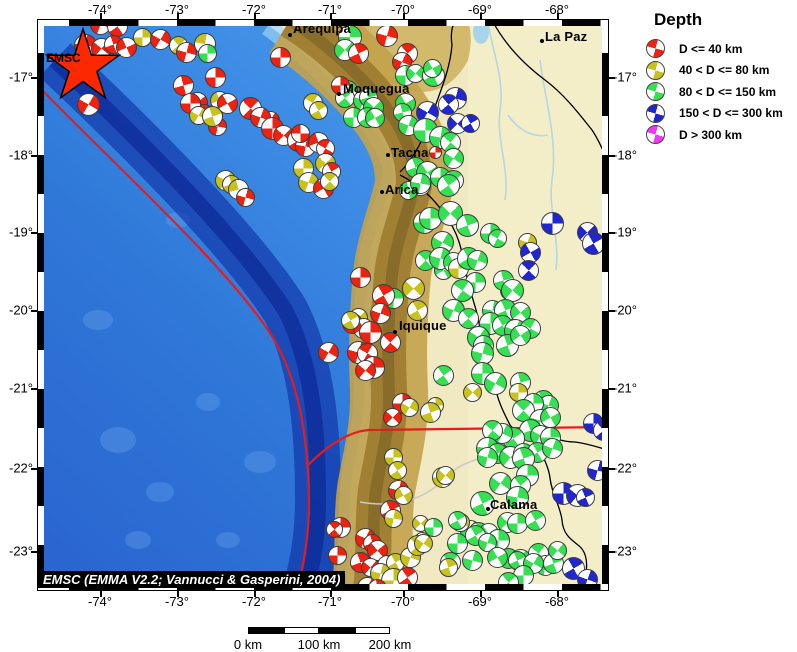 Image resolution: width=797 pixels, height=652 pixels. Describe the element at coordinates (711, 134) in the screenshot. I see `legend-item-label: D > 300 km` at that location.